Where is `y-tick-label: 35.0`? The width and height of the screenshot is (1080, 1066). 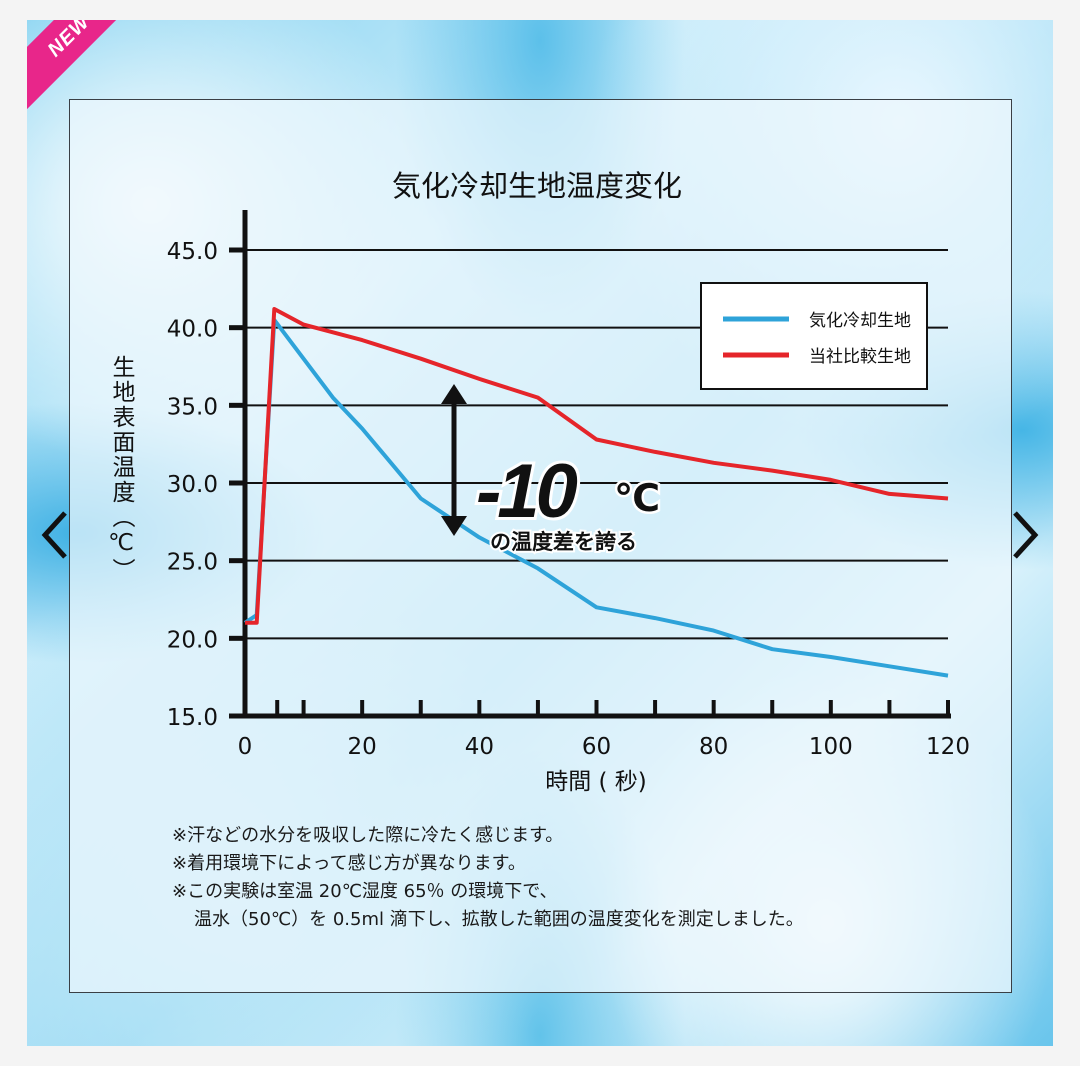
y-tick-label: 35.0 is located at coordinates (192, 407).